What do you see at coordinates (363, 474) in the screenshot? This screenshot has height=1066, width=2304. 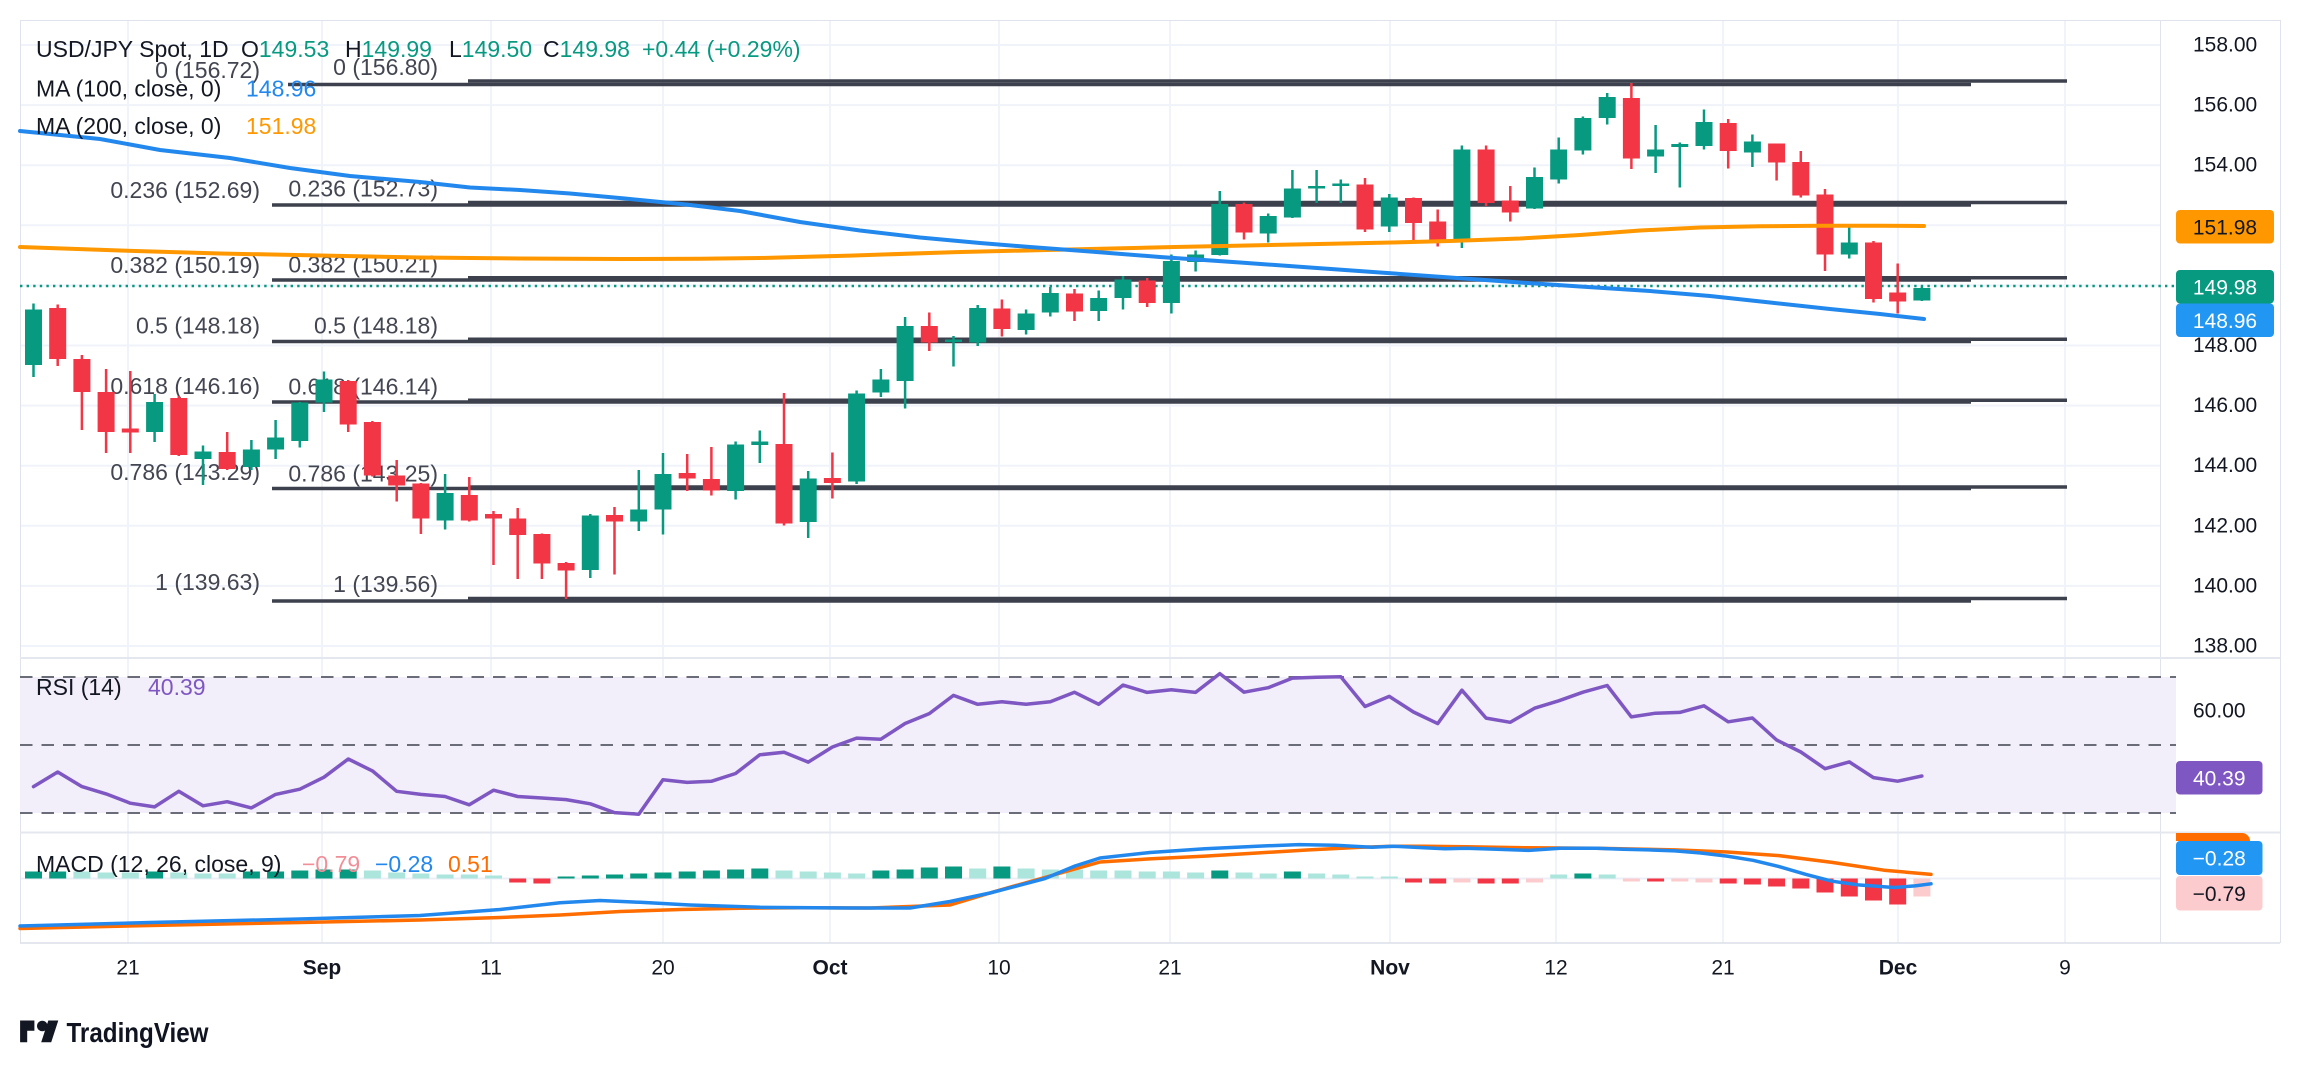 I see `svg-text: 0.786 (143.25)` at bounding box center [363, 474].